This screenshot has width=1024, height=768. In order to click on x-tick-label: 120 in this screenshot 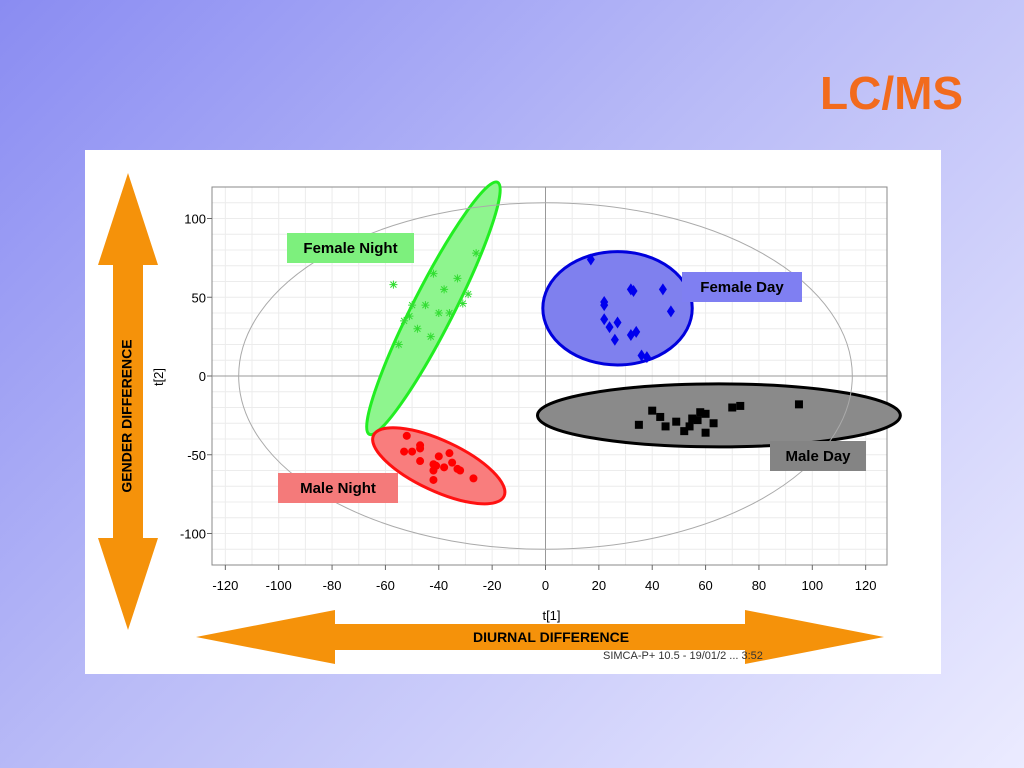, I will do `click(866, 585)`.